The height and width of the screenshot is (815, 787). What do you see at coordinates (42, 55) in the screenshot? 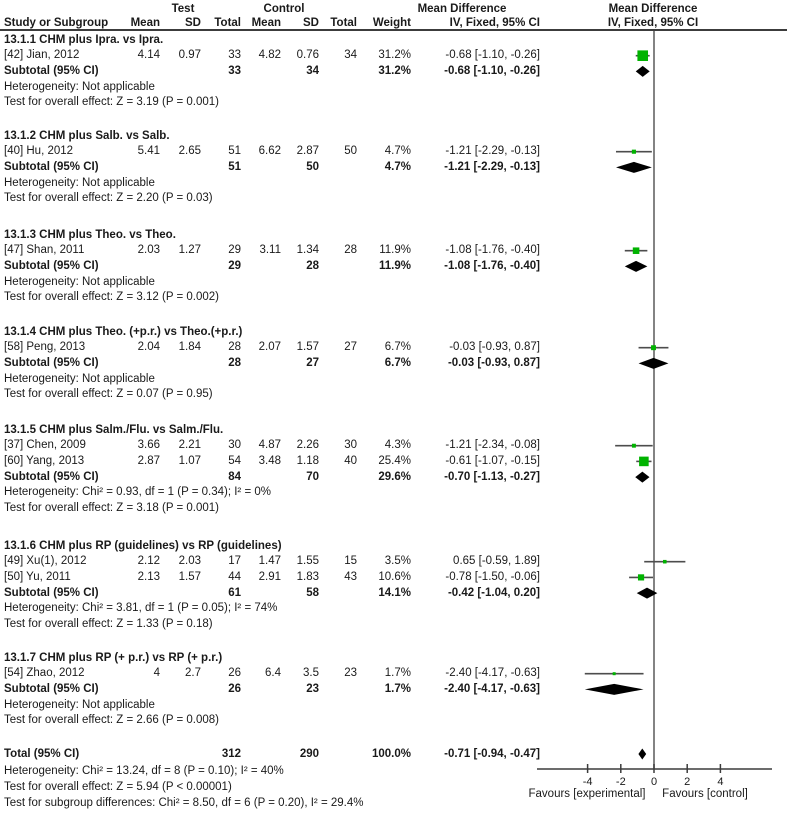
I see `study-label: [42] Jian, 2012` at bounding box center [42, 55].